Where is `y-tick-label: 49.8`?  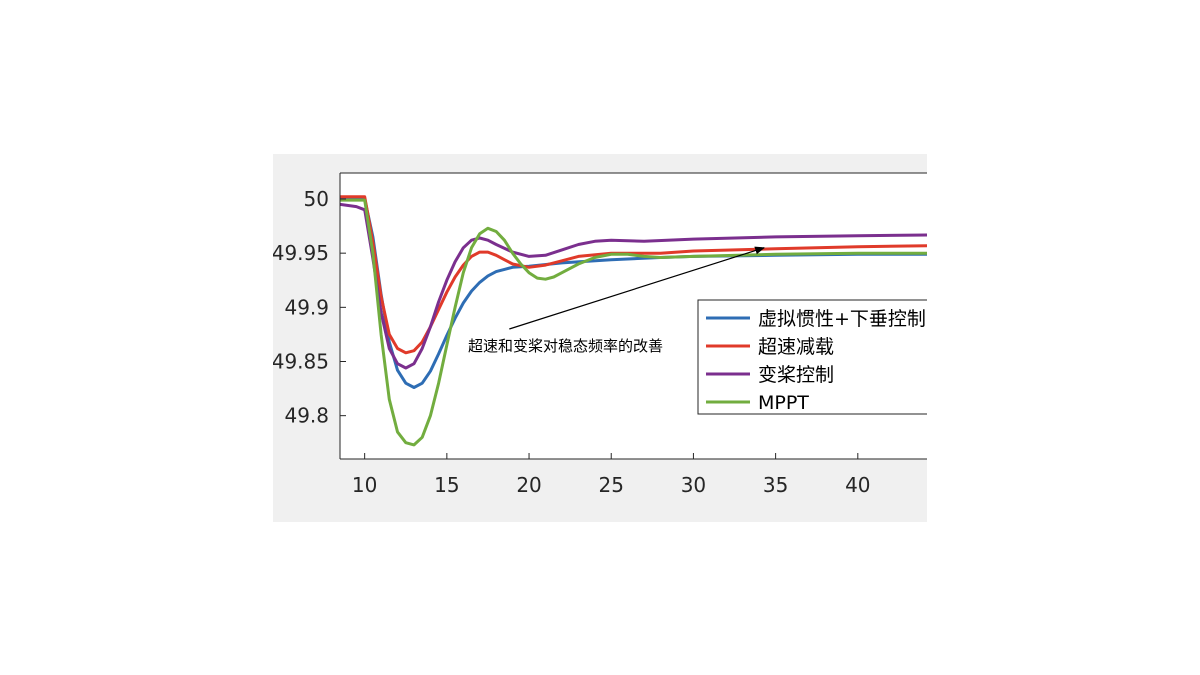 y-tick-label: 49.8 is located at coordinates (306, 416).